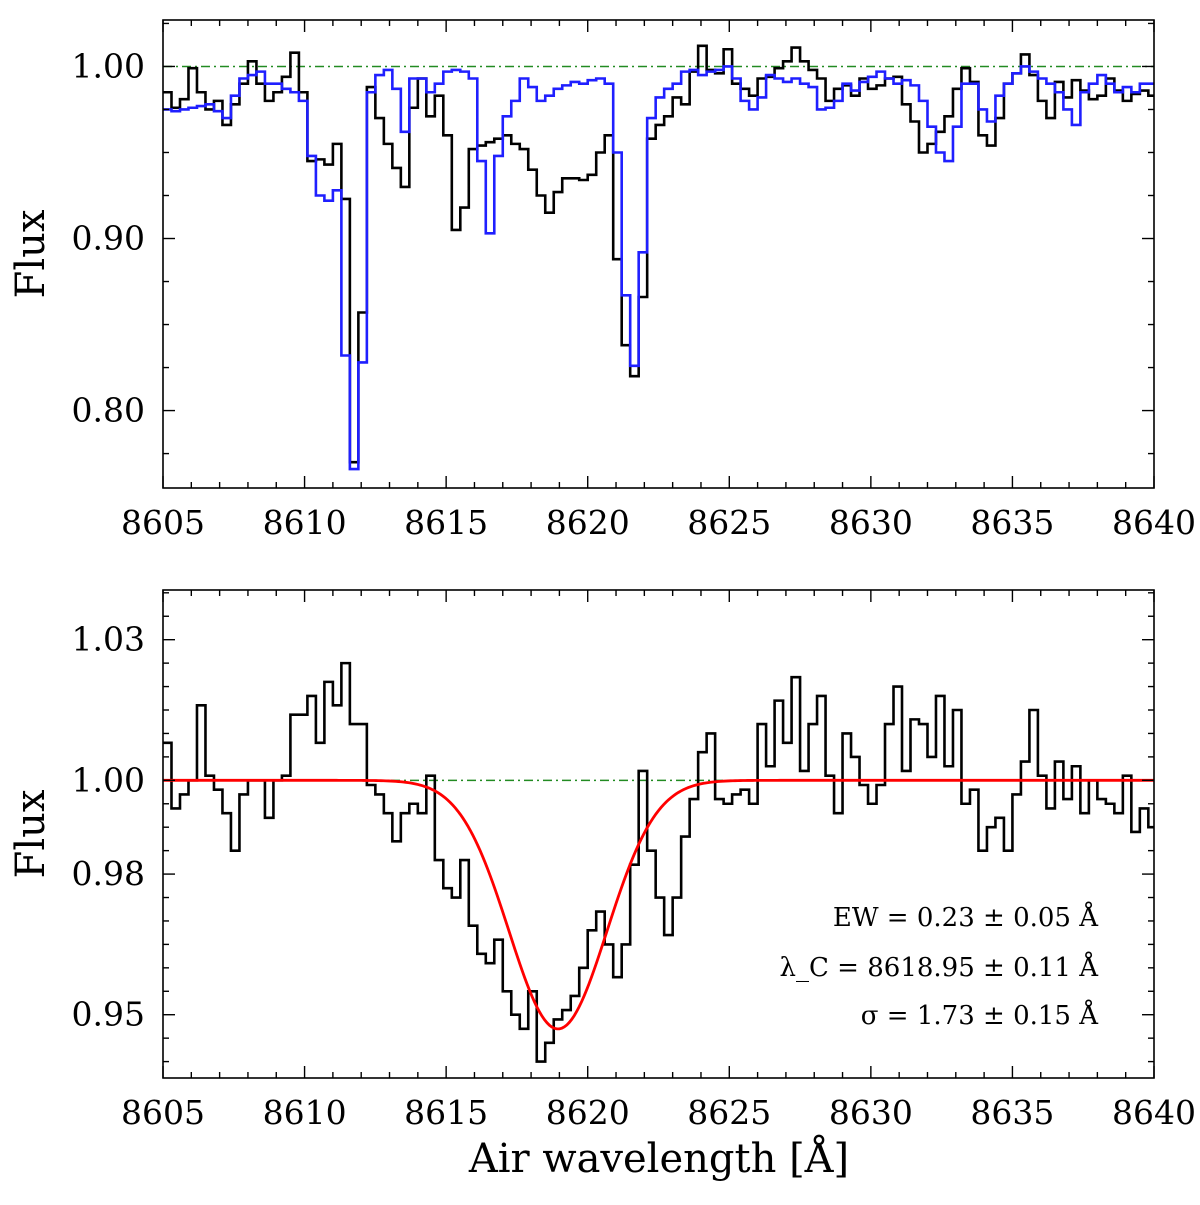 This screenshot has height=1205, width=1200. What do you see at coordinates (108, 639) in the screenshot?
I see `y-tick-label: 1.03` at bounding box center [108, 639].